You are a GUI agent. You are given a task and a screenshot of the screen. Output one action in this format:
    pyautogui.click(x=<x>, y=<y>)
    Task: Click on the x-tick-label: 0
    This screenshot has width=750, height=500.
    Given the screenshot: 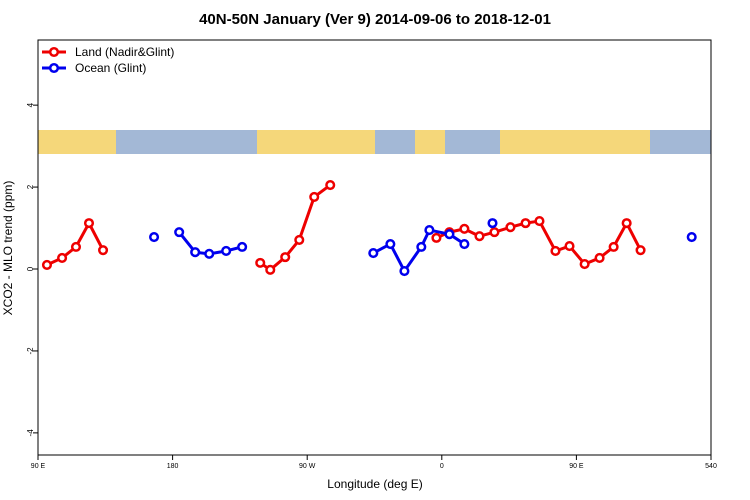 What is the action you would take?
    pyautogui.click(x=442, y=466)
    